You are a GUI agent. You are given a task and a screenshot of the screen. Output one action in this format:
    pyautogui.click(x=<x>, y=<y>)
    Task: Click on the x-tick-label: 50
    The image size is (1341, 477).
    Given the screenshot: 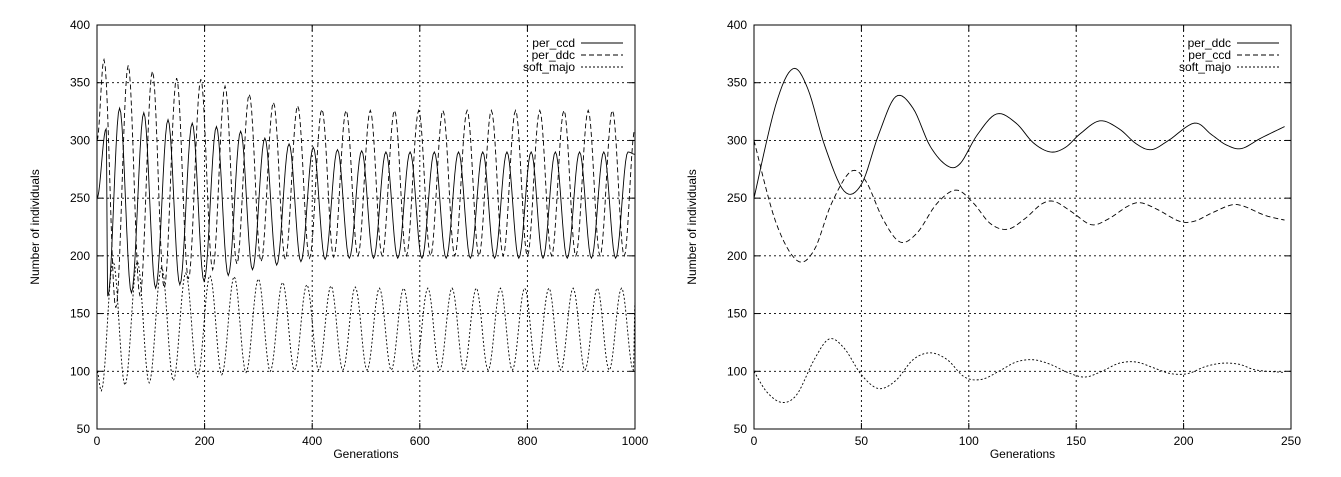 What is the action you would take?
    pyautogui.click(x=862, y=441)
    